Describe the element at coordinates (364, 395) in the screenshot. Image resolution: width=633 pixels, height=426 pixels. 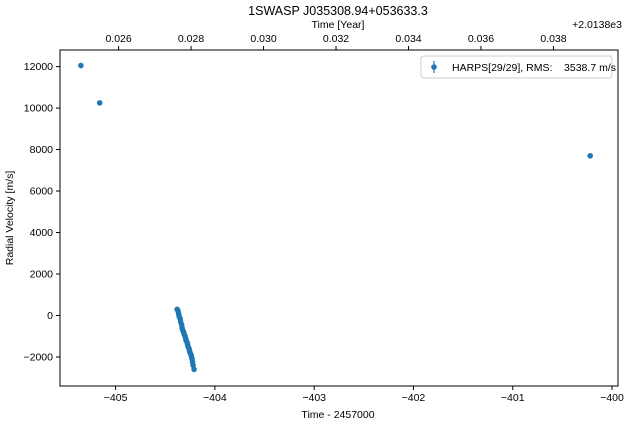
I see `x-ticks: −405 −404 −403 −402 −401 −400` at that location.